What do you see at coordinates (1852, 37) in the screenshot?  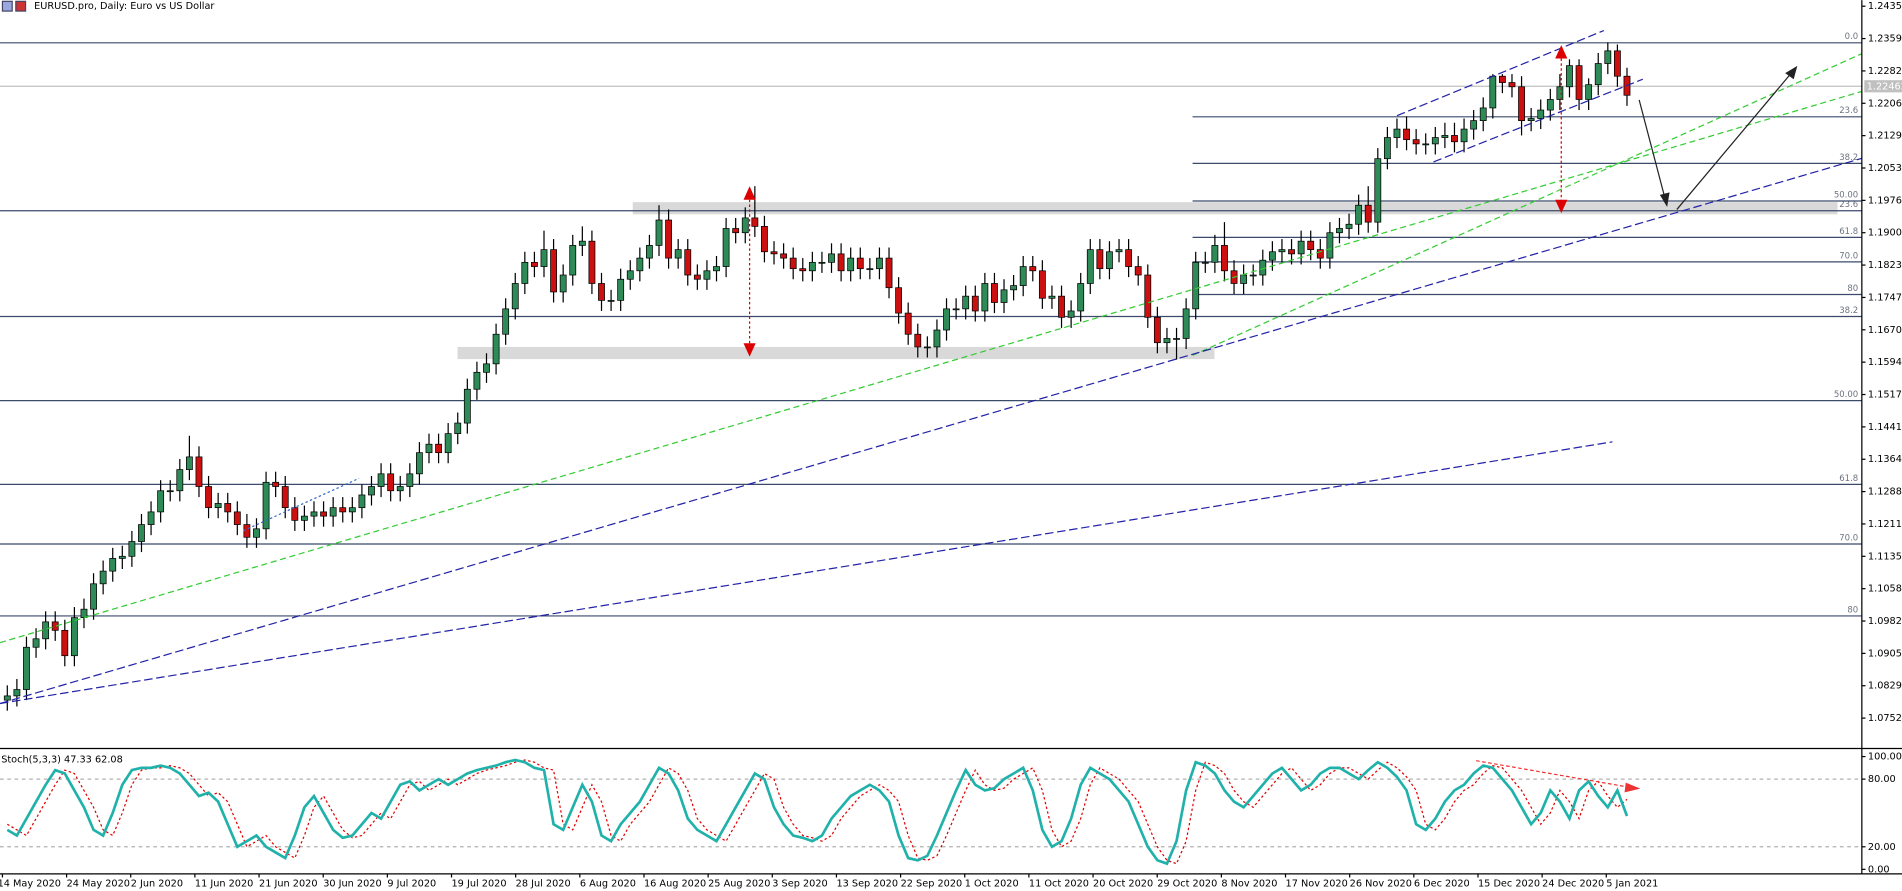 I see `fib-label: 0.0` at bounding box center [1852, 37].